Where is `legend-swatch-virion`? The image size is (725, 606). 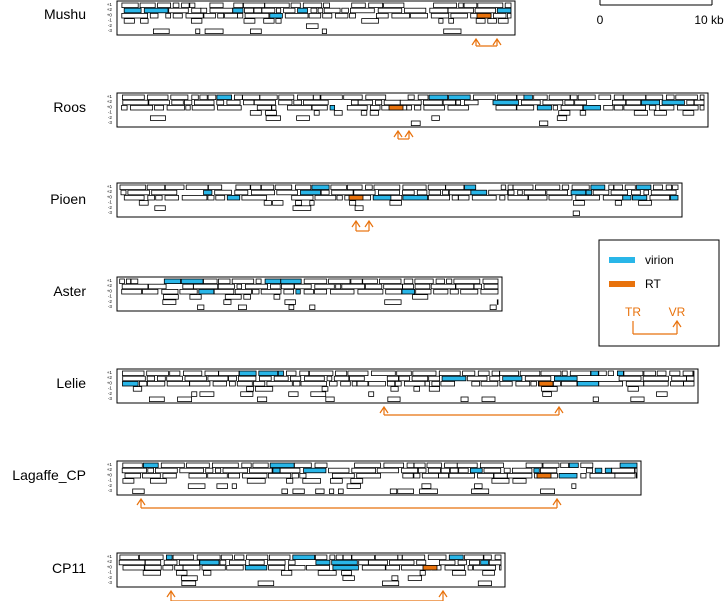
legend-swatch-virion is located at coordinates (622, 260).